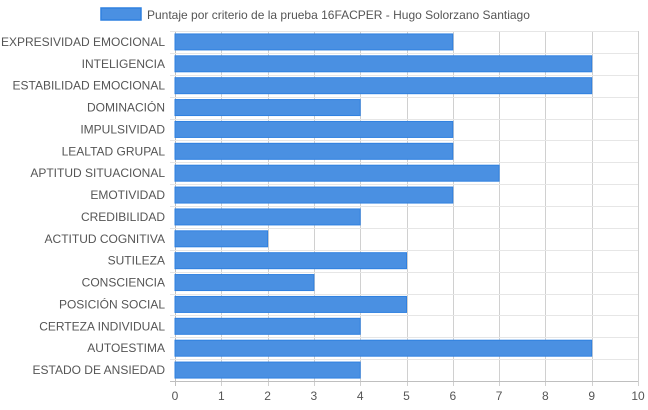 The width and height of the screenshot is (648, 410). Describe the element at coordinates (545, 396) in the screenshot. I see `x-tick-label: 8` at that location.